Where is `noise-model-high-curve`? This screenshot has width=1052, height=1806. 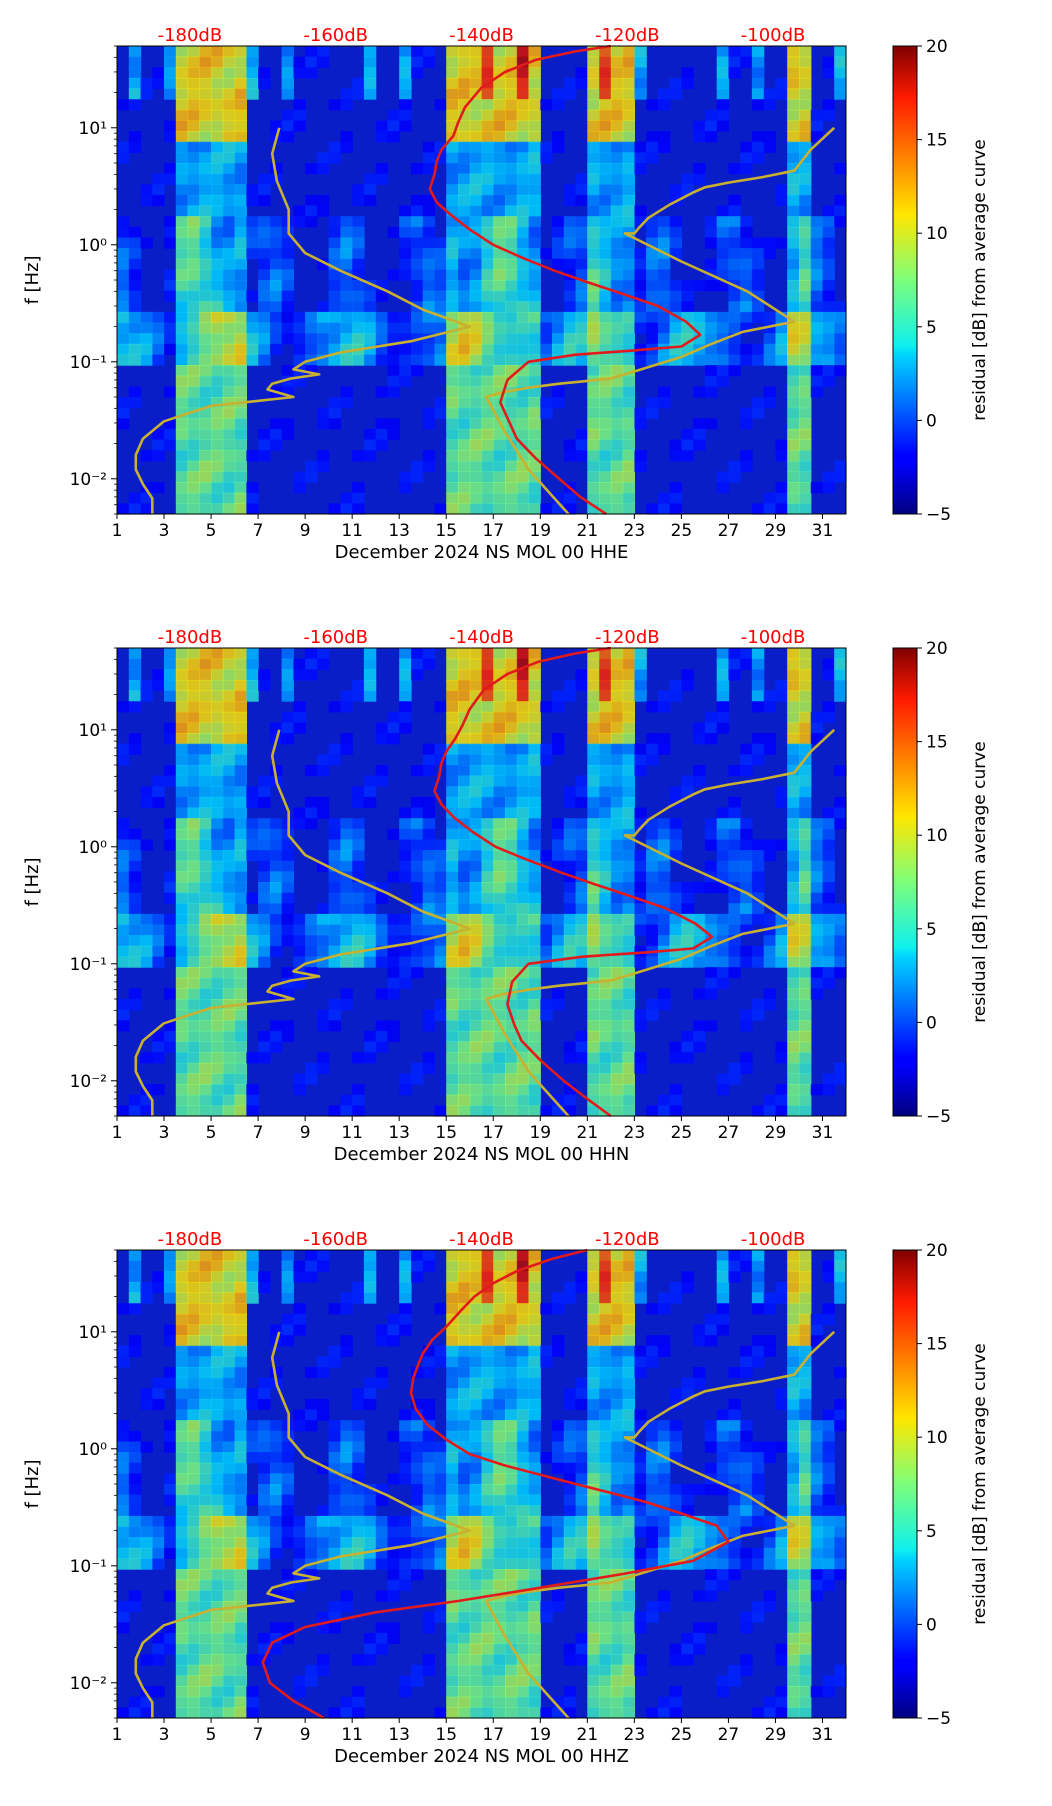 noise-model-high-curve is located at coordinates (660, 922).